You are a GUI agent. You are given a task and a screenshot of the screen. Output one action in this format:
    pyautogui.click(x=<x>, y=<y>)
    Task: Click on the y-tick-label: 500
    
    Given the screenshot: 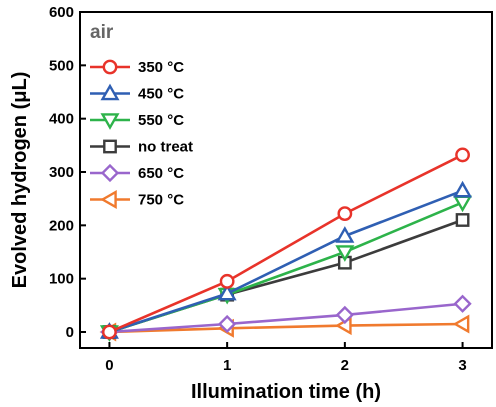 What is the action you would take?
    pyautogui.click(x=61, y=65)
    